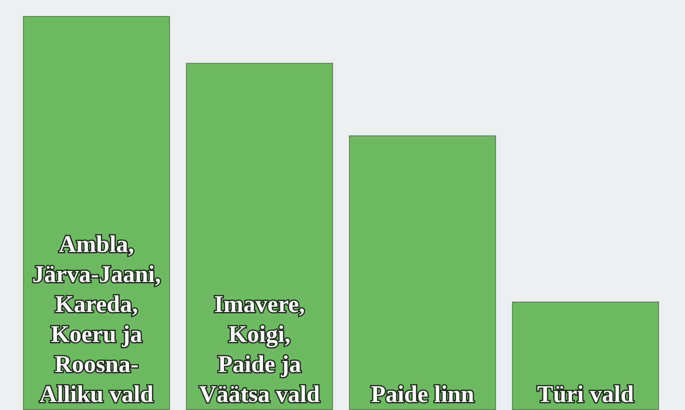 Image resolution: width=685 pixels, height=410 pixels. What do you see at coordinates (585, 395) in the screenshot?
I see `x-tick-label: Türi vald` at bounding box center [585, 395].